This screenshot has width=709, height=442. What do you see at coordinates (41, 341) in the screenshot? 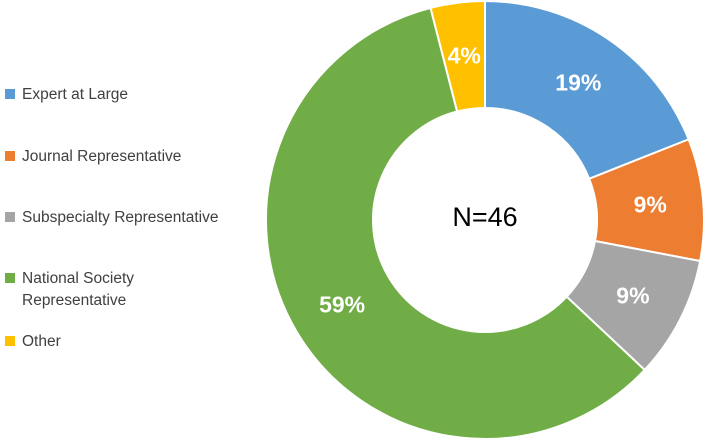
I see `legend-label: Other` at bounding box center [41, 341].